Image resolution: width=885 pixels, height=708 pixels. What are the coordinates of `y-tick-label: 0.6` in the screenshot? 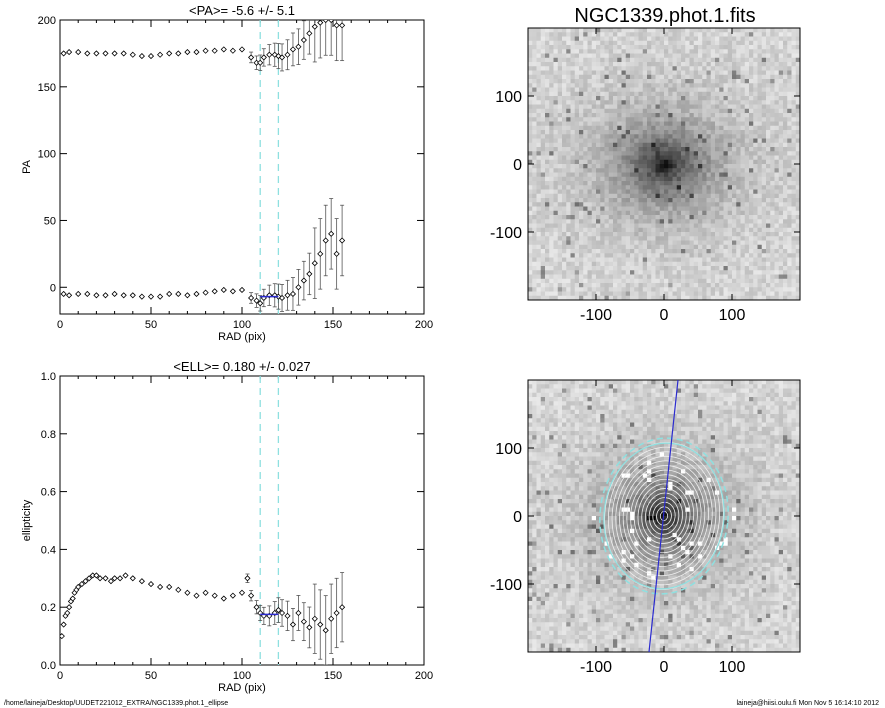 It's located at (48, 493).